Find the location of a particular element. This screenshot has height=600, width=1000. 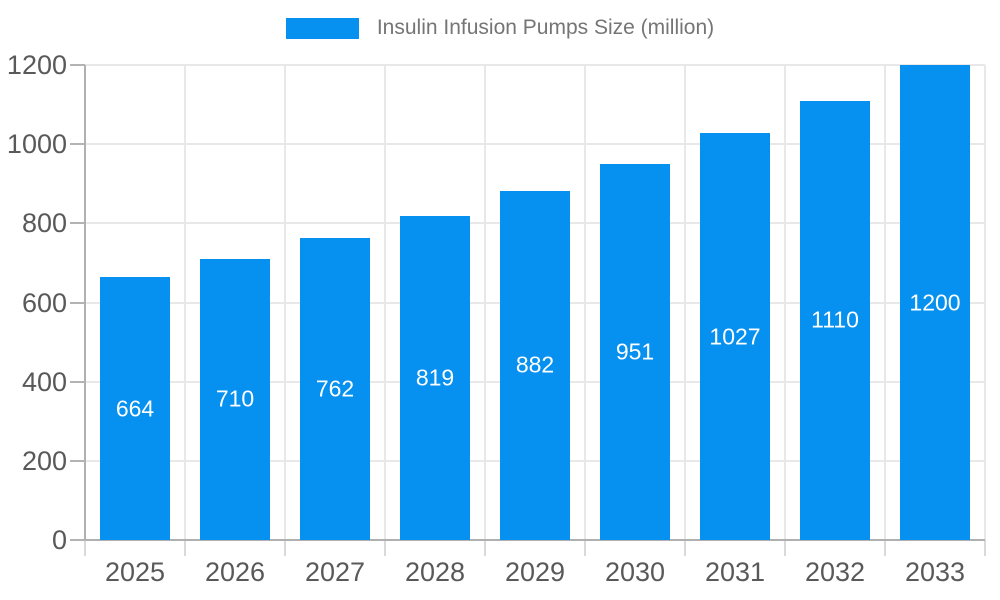

bar-value-label: 819 is located at coordinates (435, 377).